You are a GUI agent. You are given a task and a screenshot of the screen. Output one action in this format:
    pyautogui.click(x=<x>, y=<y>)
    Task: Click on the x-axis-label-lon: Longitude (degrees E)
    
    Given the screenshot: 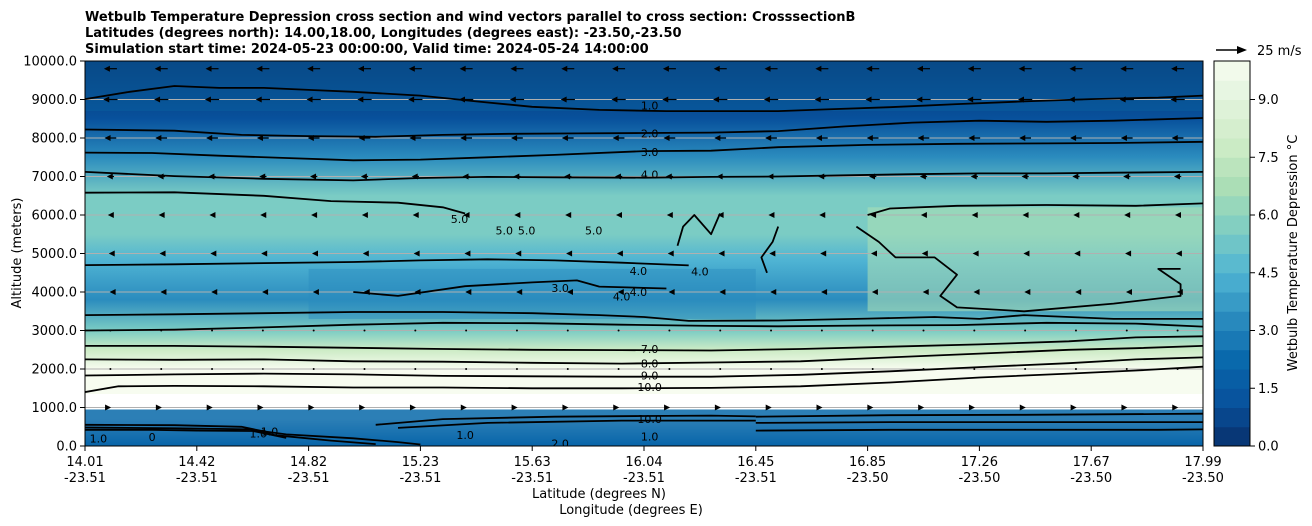 What is the action you would take?
    pyautogui.click(x=631, y=510)
    